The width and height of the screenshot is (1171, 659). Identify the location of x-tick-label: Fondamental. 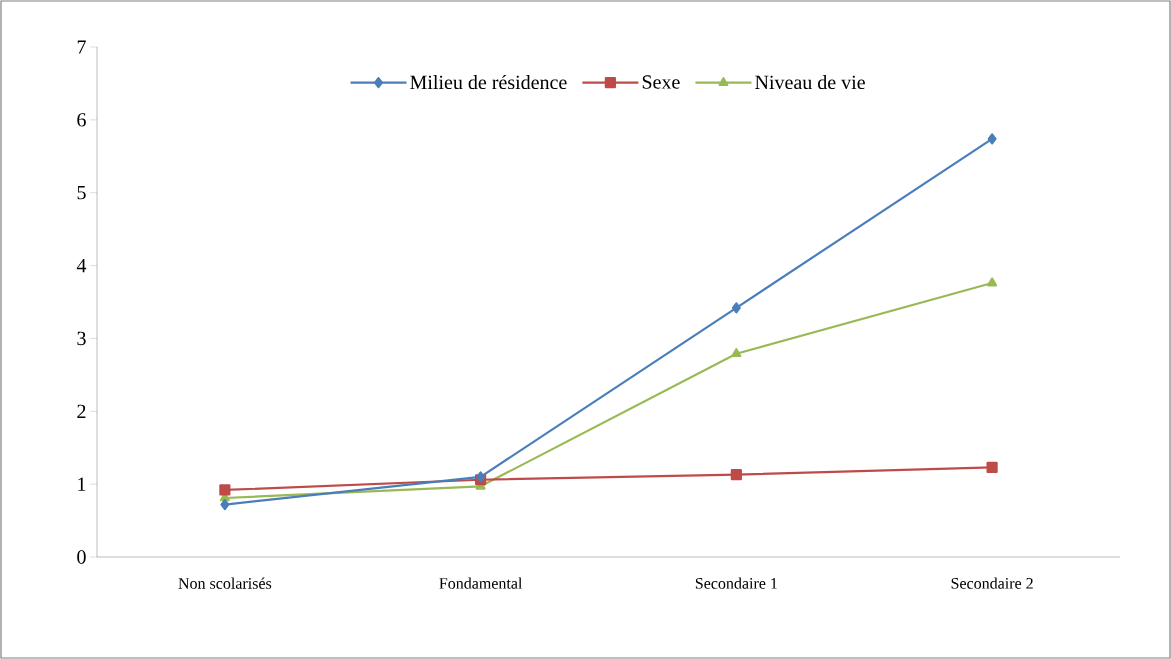
(481, 583).